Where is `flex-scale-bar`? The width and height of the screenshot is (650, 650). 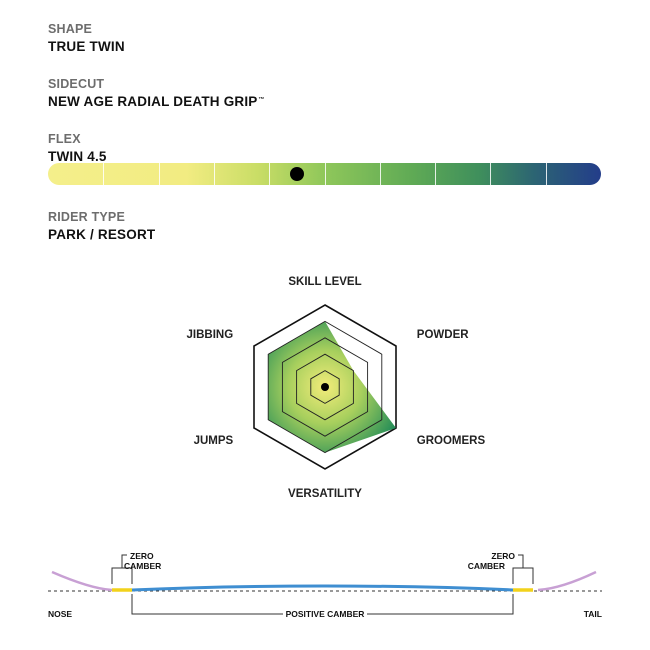 flex-scale-bar is located at coordinates (324, 174).